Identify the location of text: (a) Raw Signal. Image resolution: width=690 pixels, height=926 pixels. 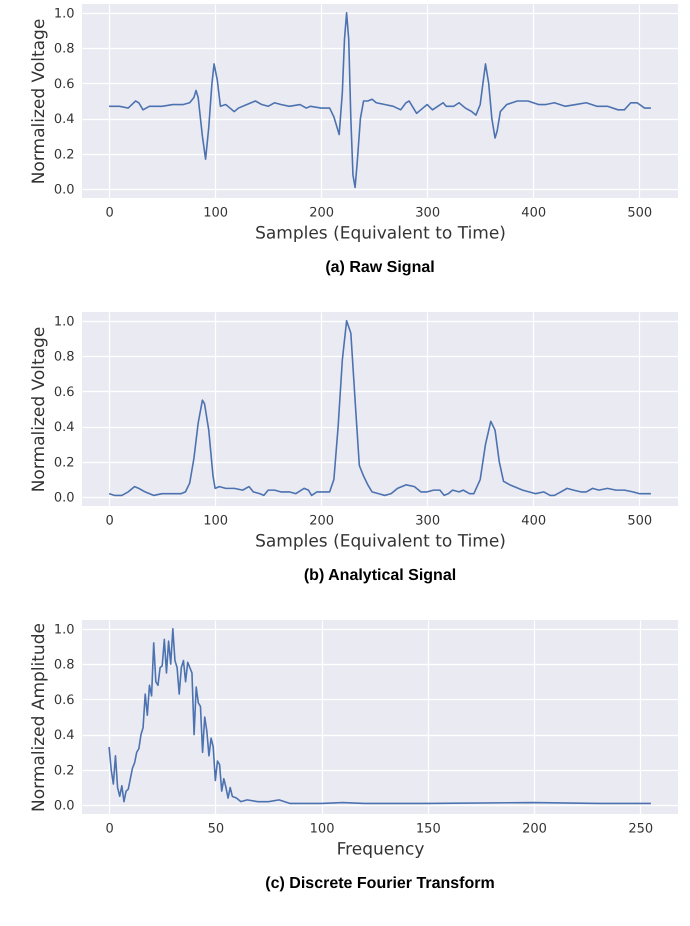
(380, 267).